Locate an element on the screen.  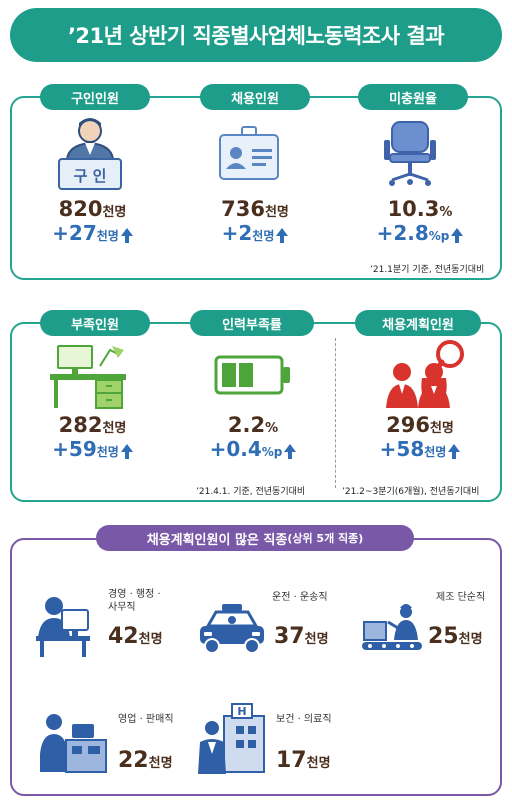
shortage-stat: 282천명 +59천명 is located at coordinates (92, 437).